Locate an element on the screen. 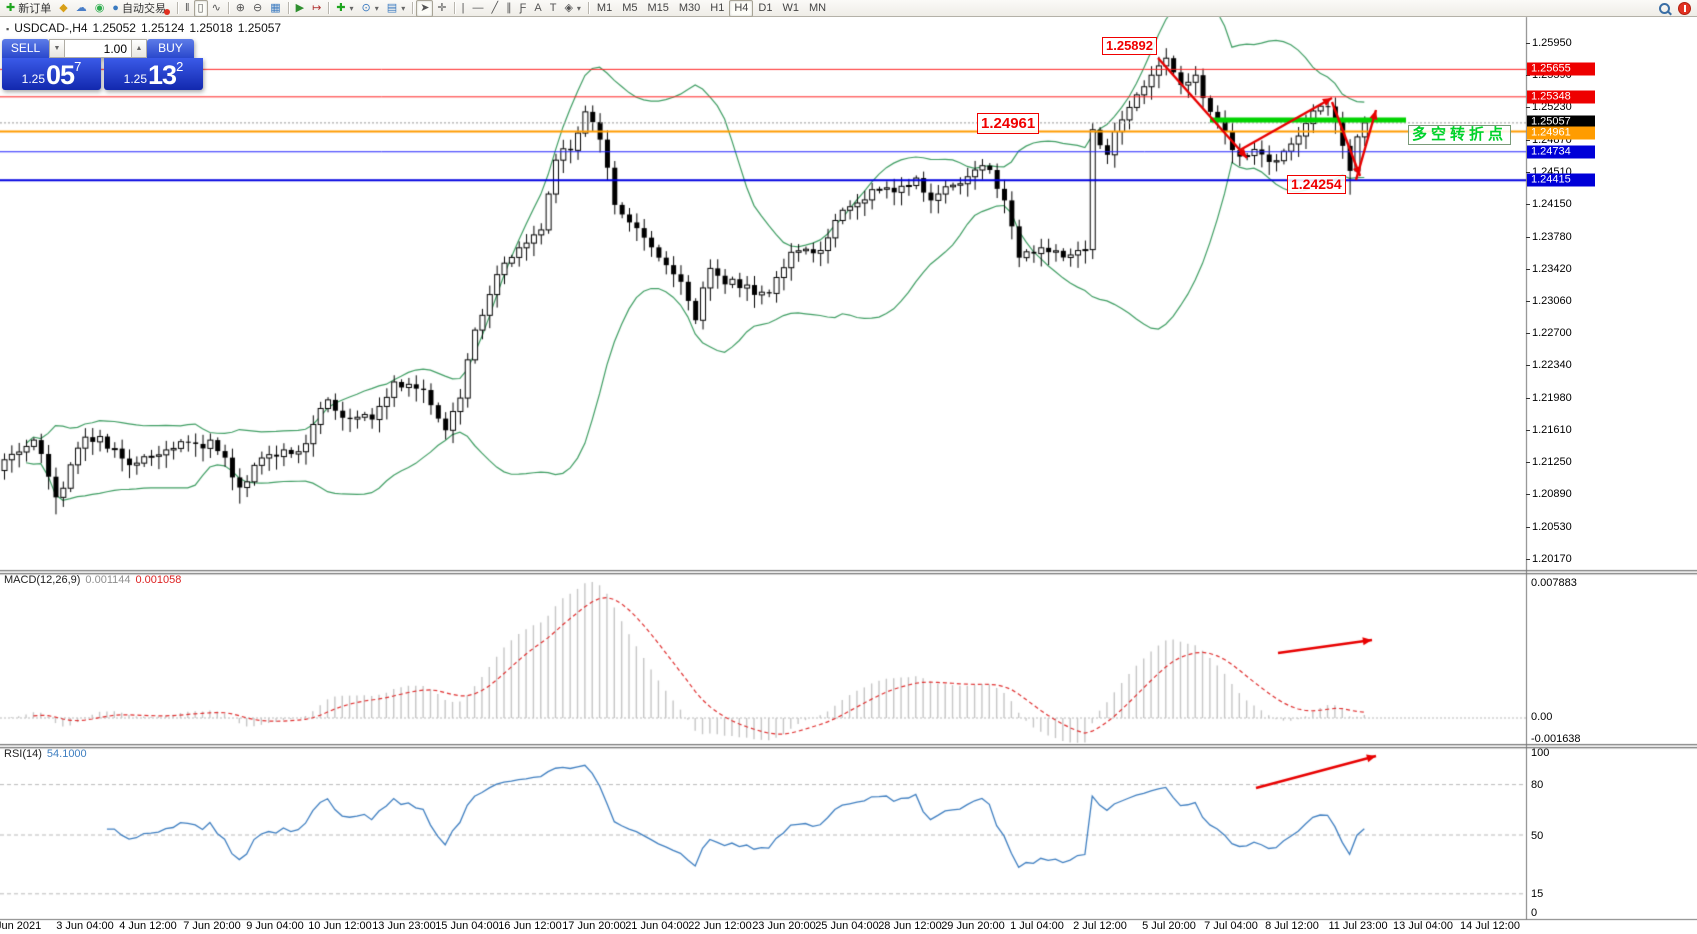  new-order-icon: ✚ is located at coordinates (11, 7).